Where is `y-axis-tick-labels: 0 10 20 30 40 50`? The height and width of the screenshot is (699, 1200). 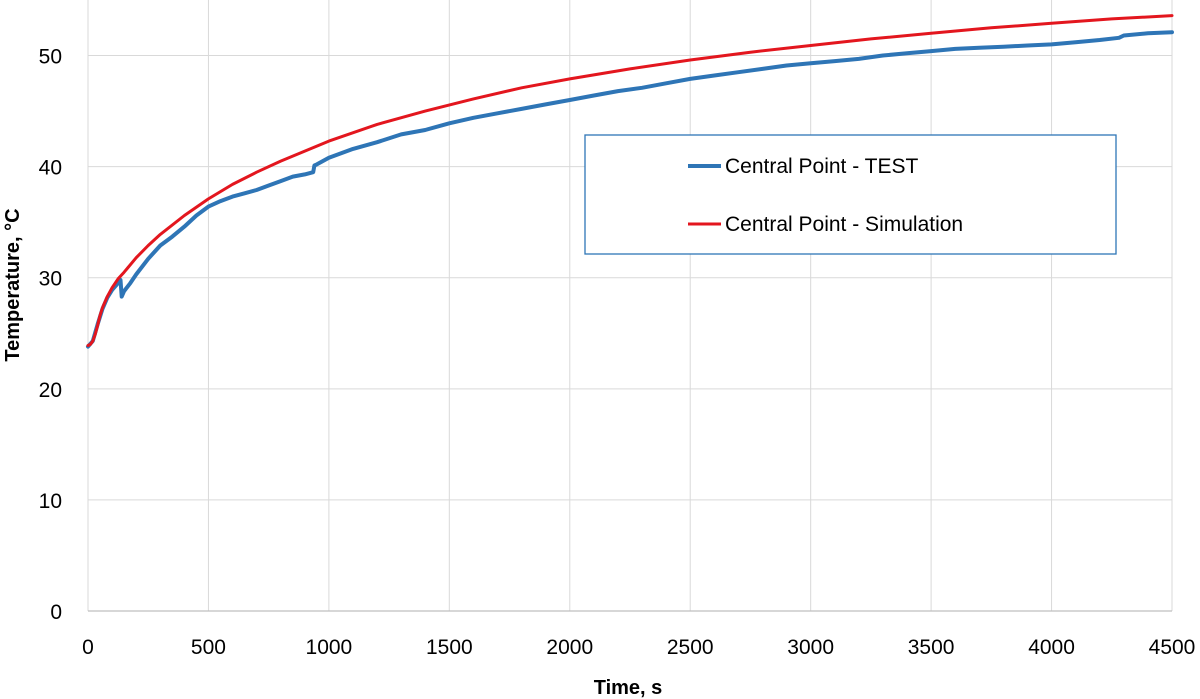 y-axis-tick-labels: 0 10 20 30 40 50 is located at coordinates (50, 335).